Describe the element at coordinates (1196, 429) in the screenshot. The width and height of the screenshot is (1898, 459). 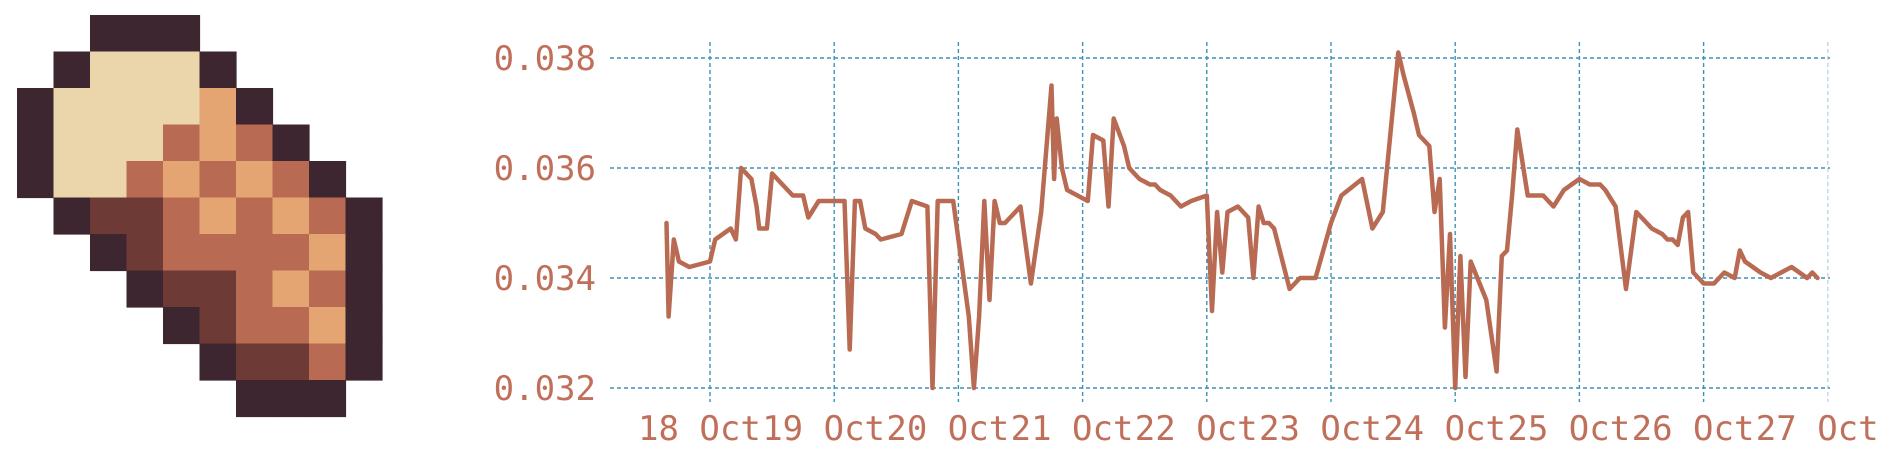
I see `x-tick-label: 22 Oct` at that location.